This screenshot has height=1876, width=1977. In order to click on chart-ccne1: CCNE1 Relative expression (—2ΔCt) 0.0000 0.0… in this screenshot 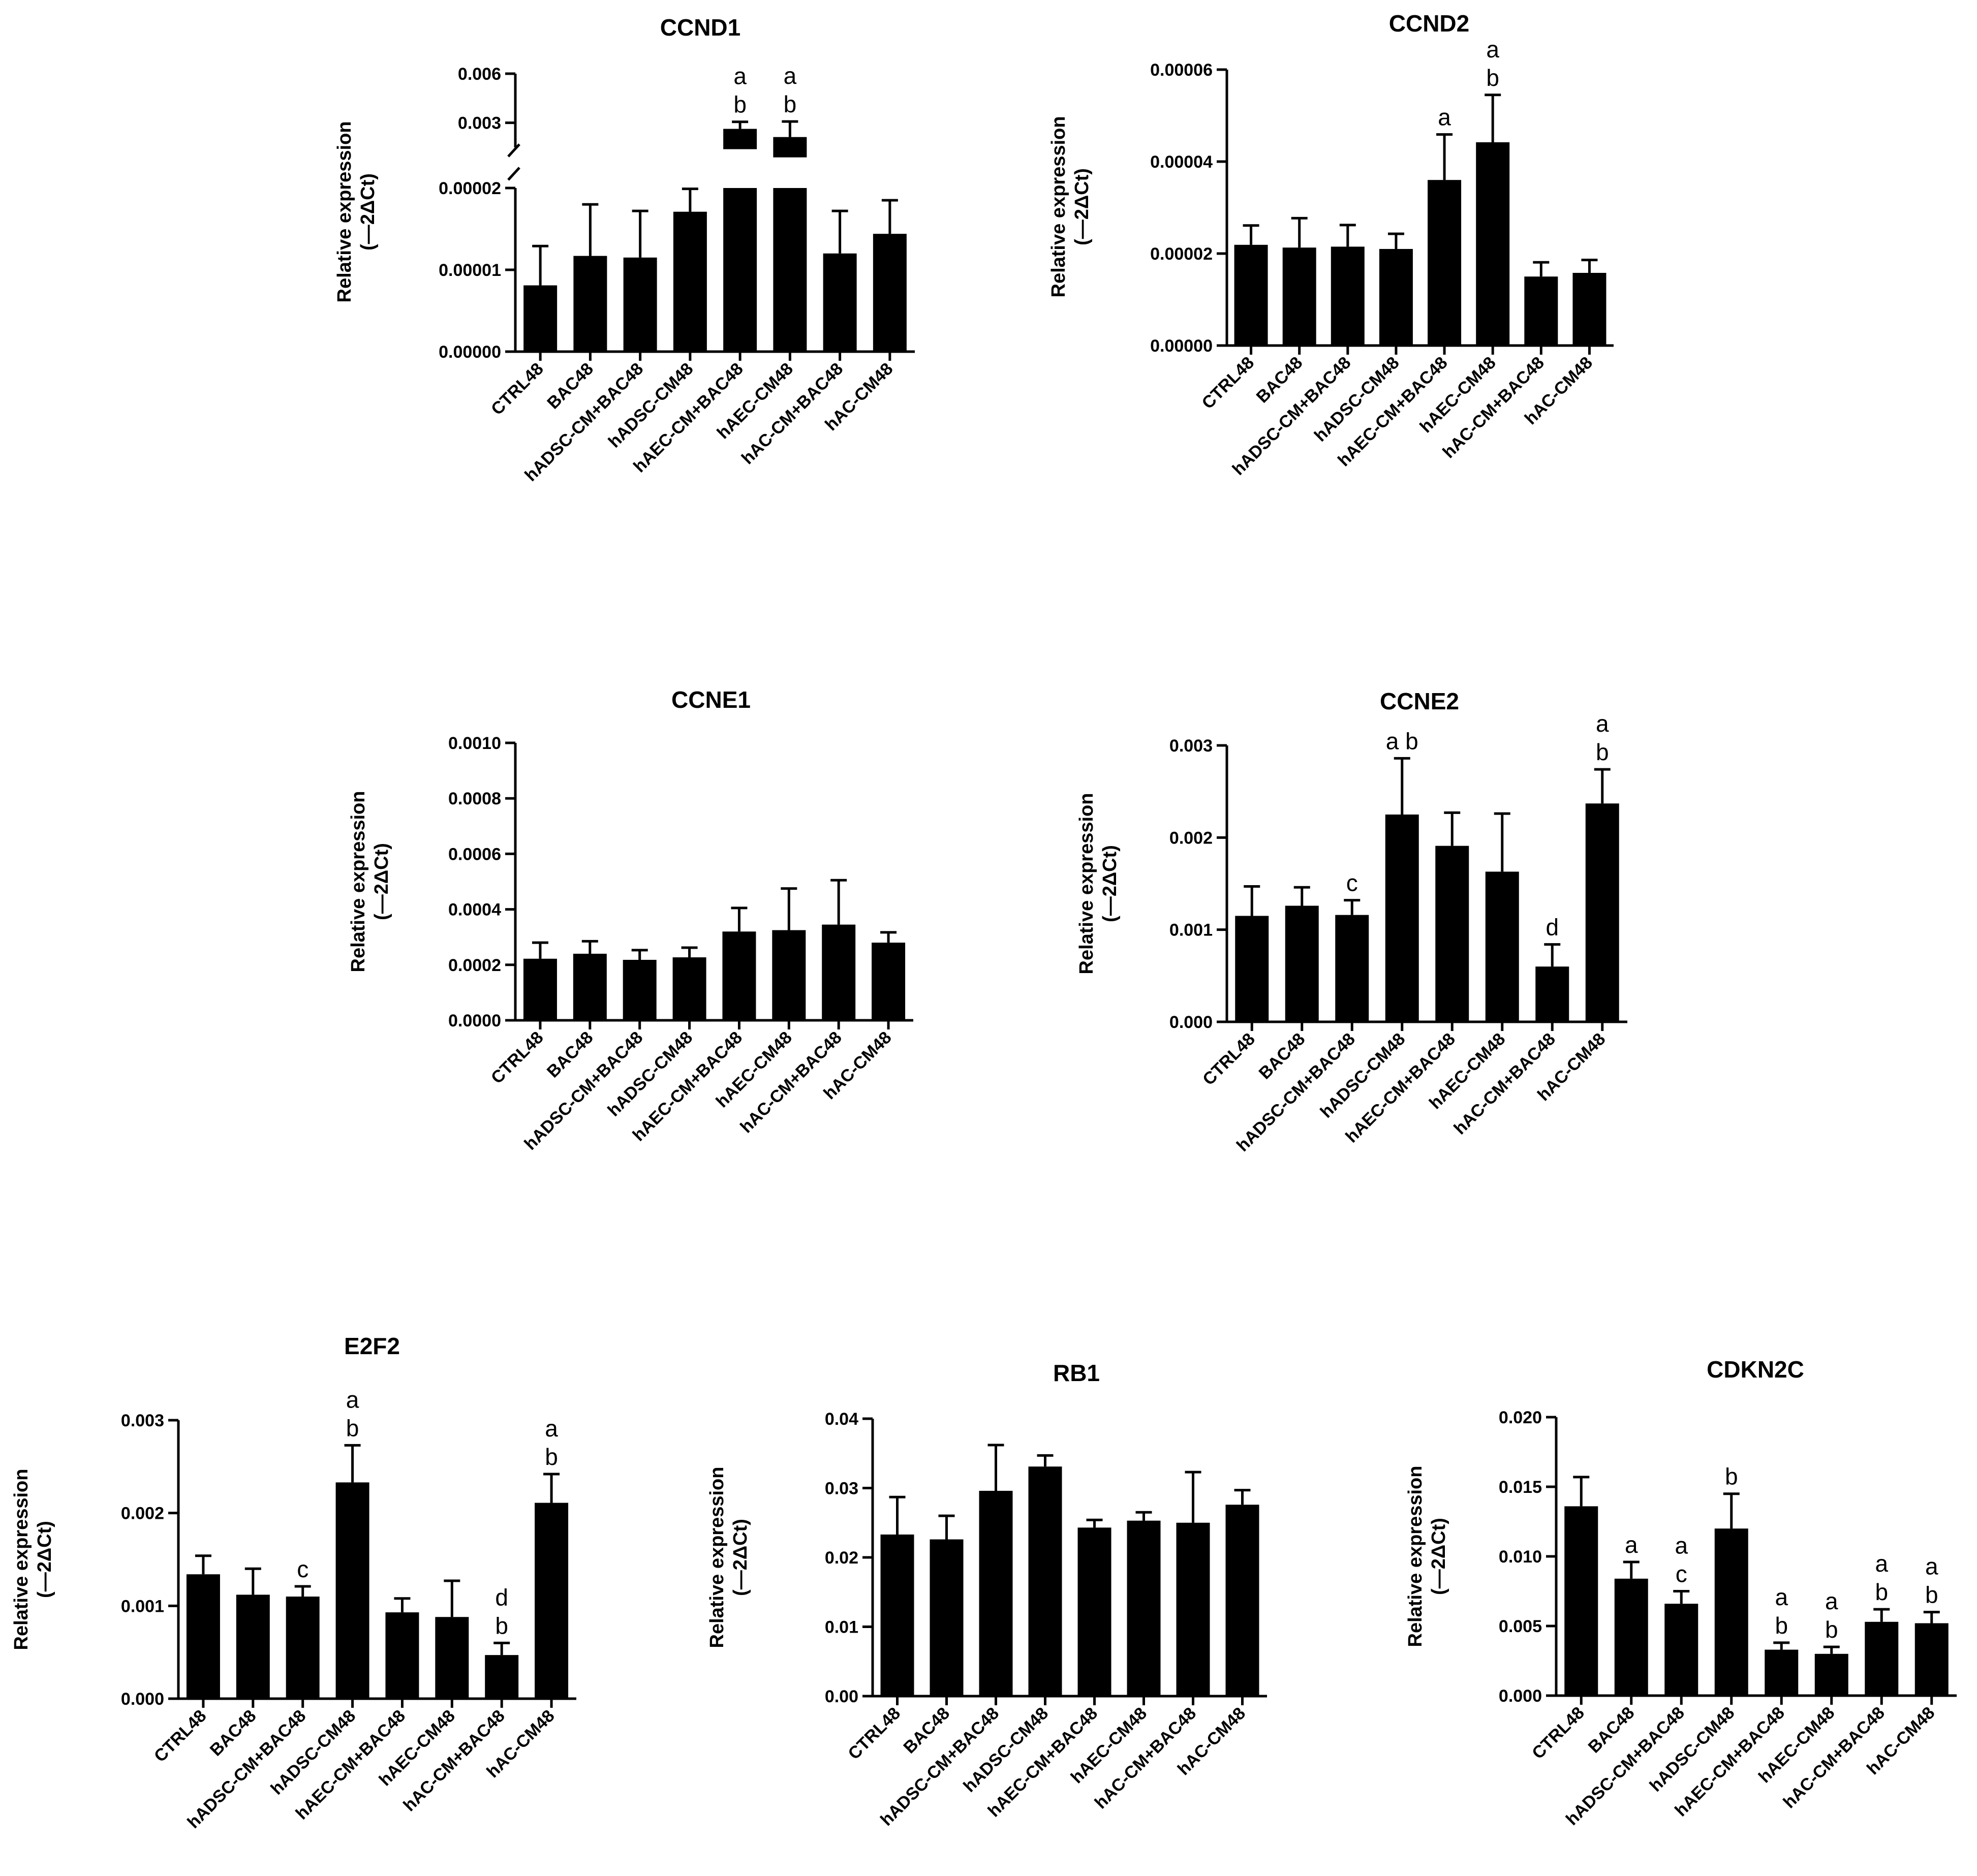, I will do `click(630, 920)`.